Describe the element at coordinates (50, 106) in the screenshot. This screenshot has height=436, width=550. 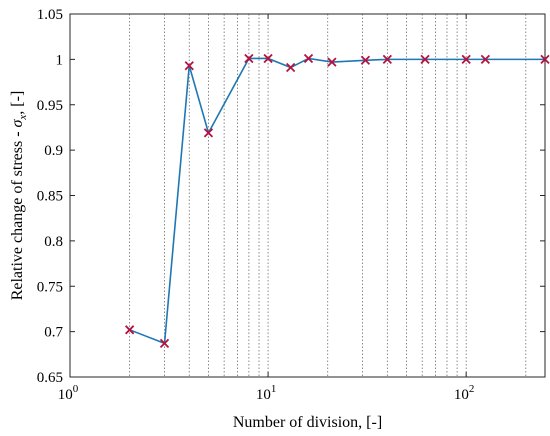
I see `y-tick-label: 0.95` at that location.